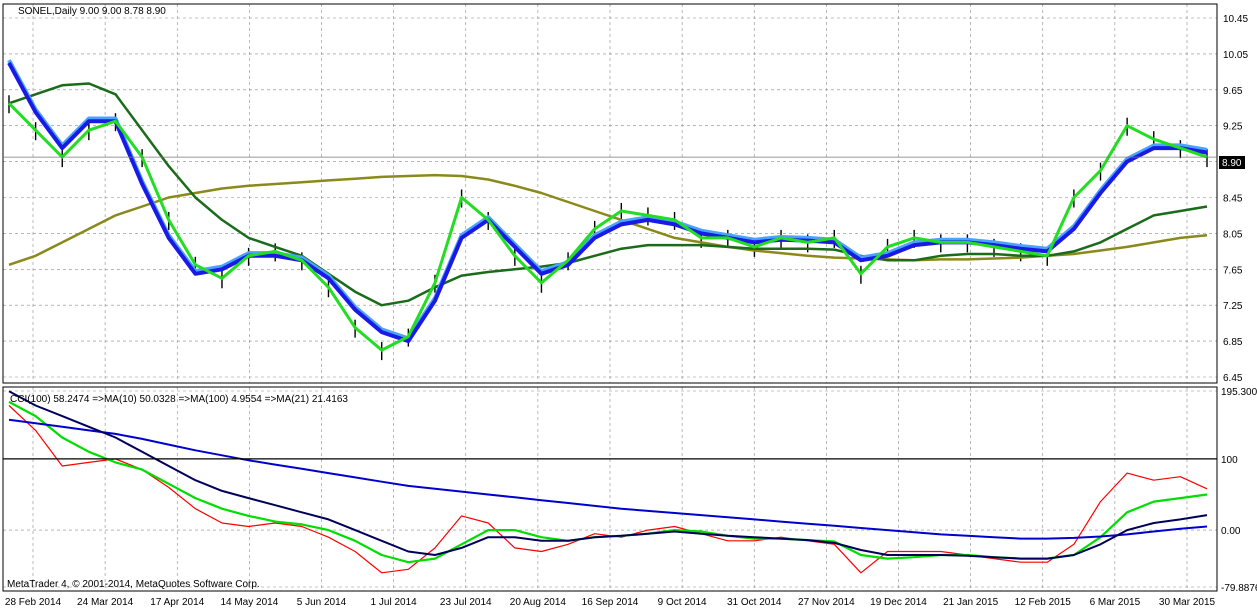 The height and width of the screenshot is (609, 1257). I want to click on long-ma-line, so click(608, 219).